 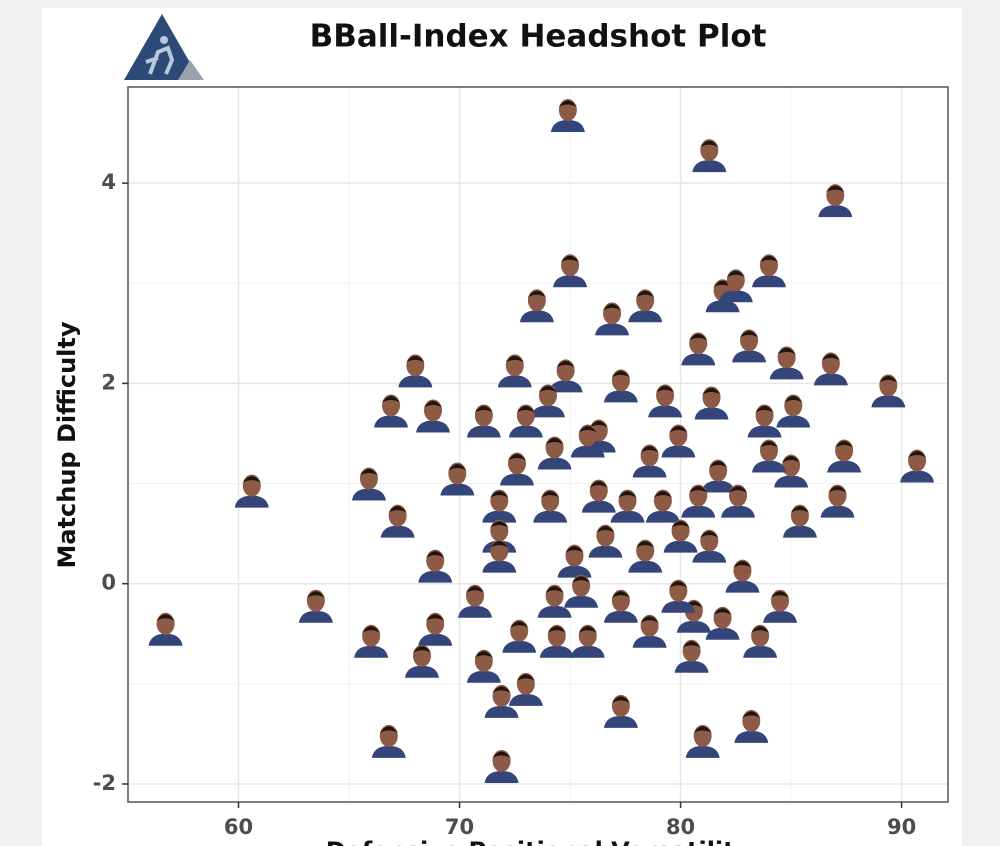 I want to click on y-tick-label: -2, so click(x=104, y=783).